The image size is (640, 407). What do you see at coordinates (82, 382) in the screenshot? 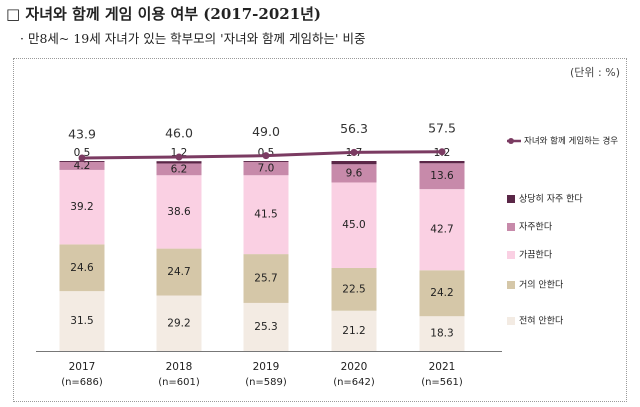
I see `x-sample-label: (n=686)` at bounding box center [82, 382].